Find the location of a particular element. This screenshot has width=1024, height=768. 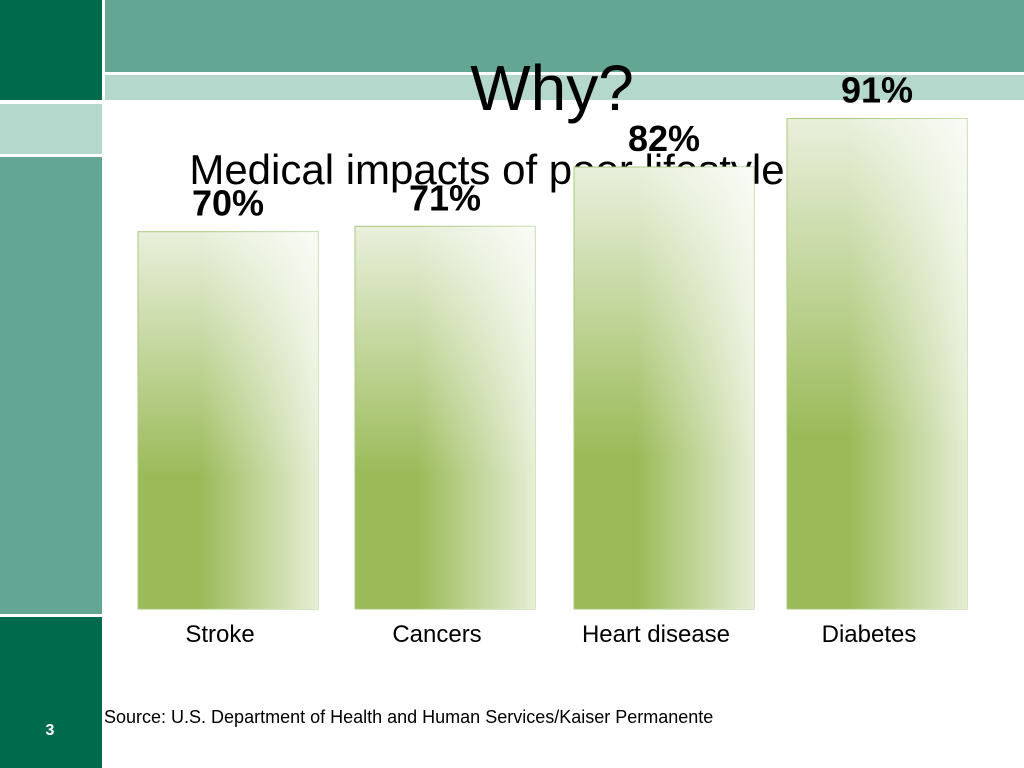

sidebar-block-light is located at coordinates (51, 129).